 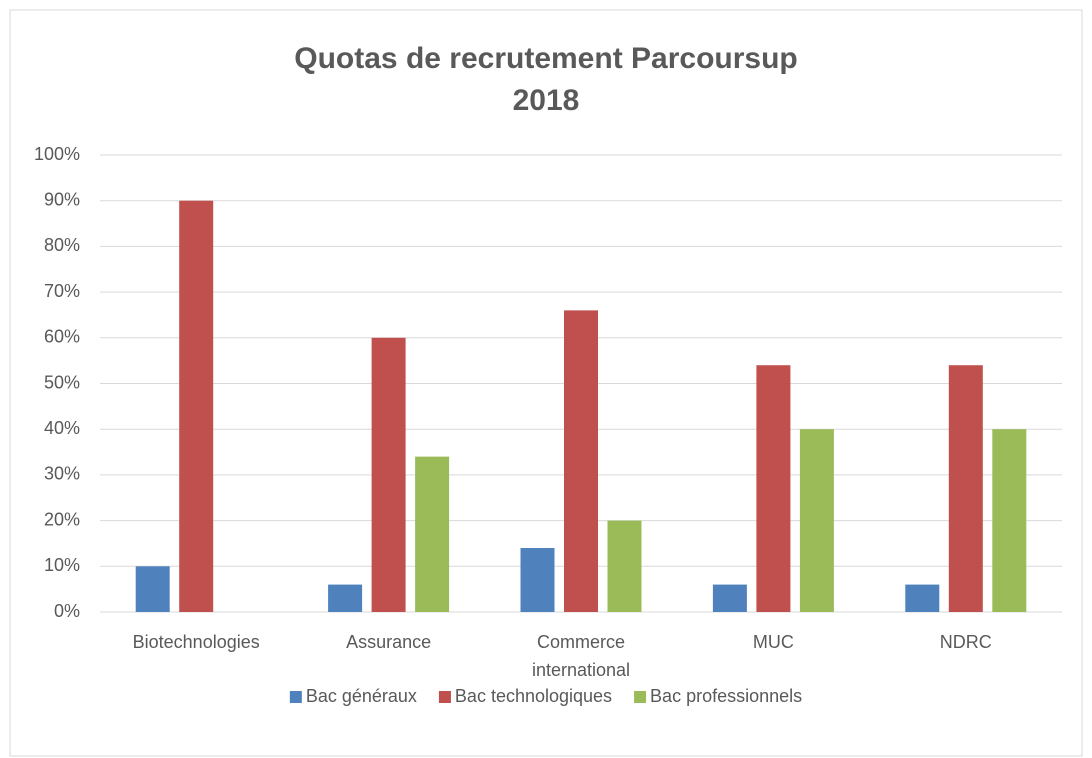 I want to click on legend-label: Bac professionnels, so click(x=726, y=696).